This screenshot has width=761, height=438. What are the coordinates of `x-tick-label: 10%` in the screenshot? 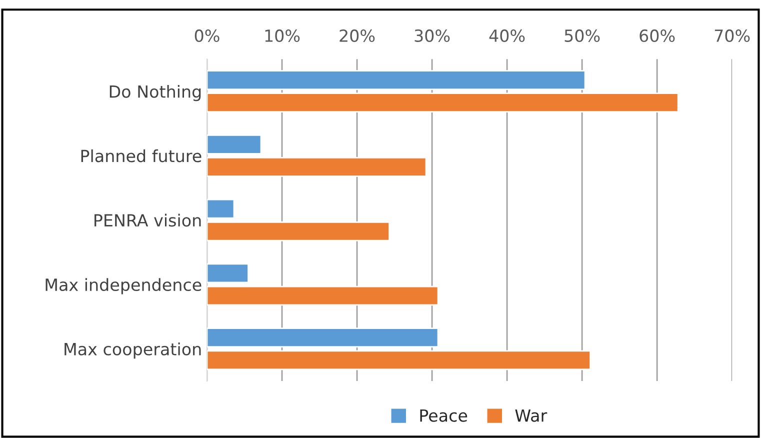 It's located at (282, 35).